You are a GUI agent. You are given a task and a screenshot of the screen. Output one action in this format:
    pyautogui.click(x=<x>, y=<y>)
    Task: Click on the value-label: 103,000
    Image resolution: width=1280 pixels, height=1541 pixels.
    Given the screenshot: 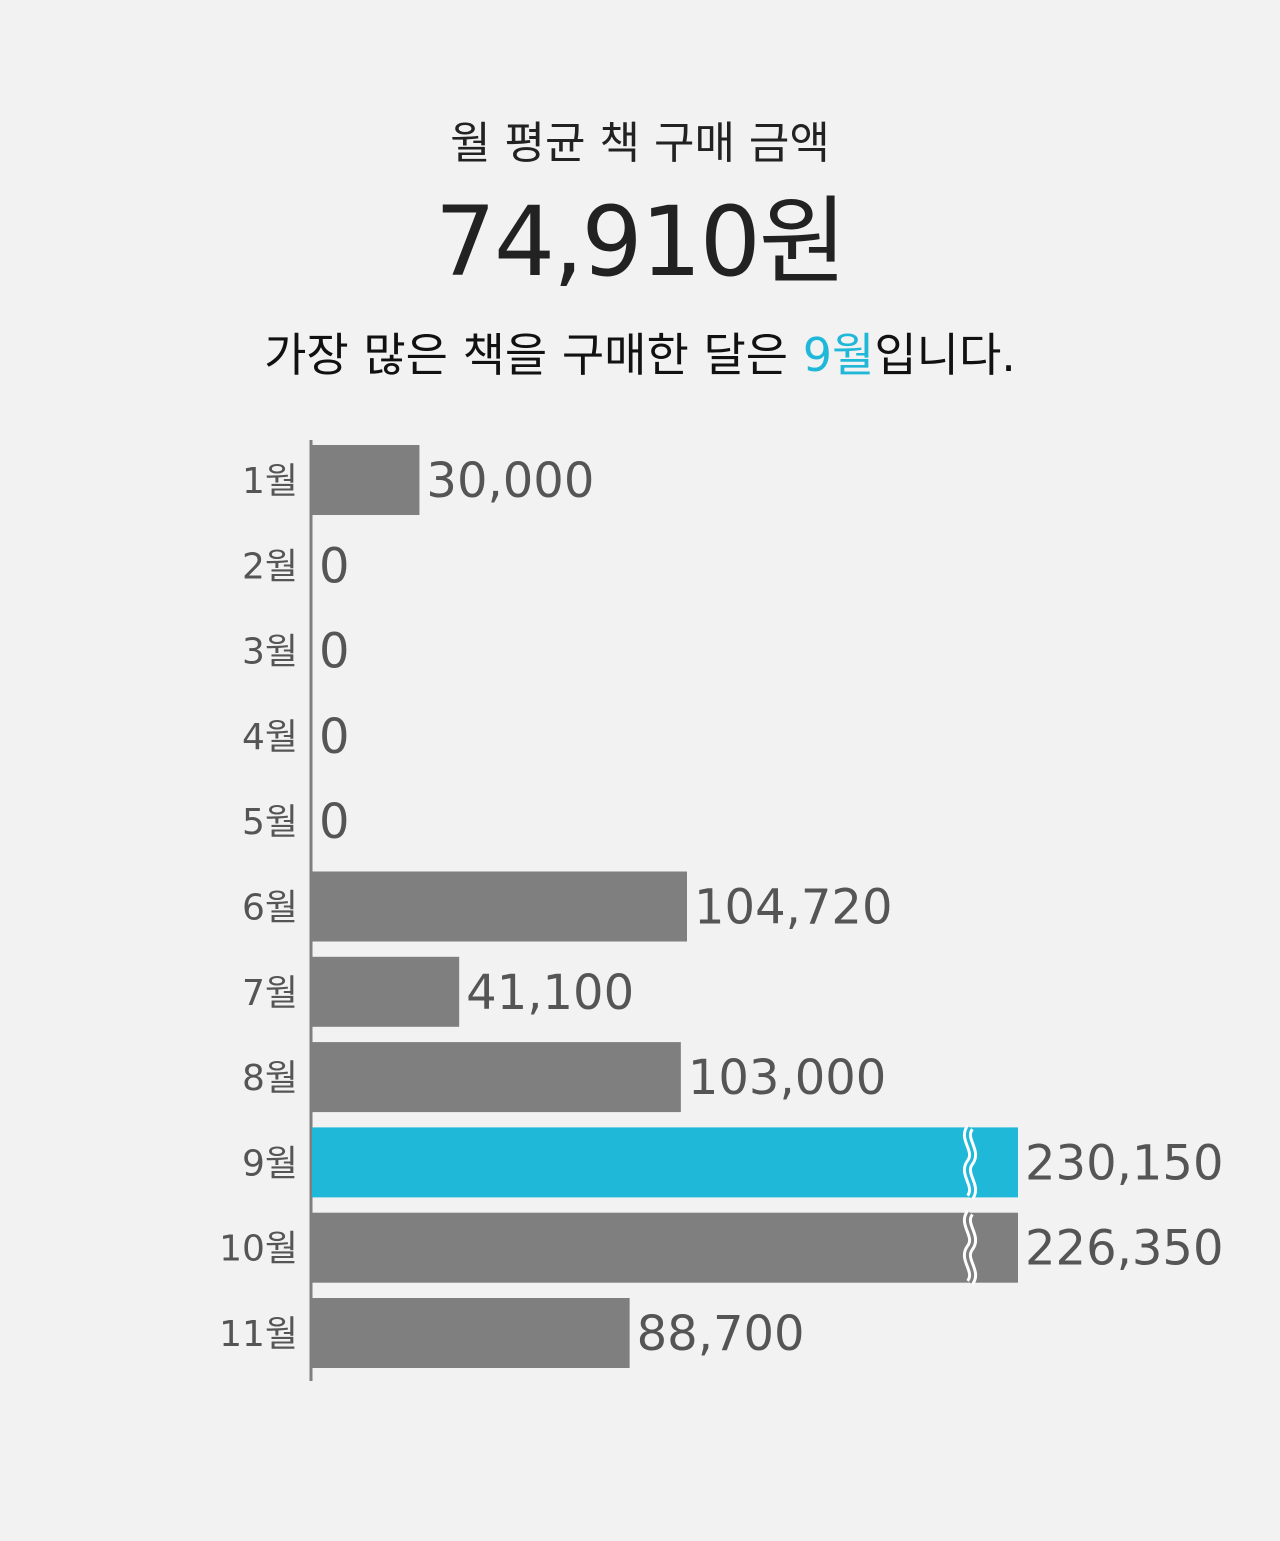 What is the action you would take?
    pyautogui.click(x=787, y=1078)
    